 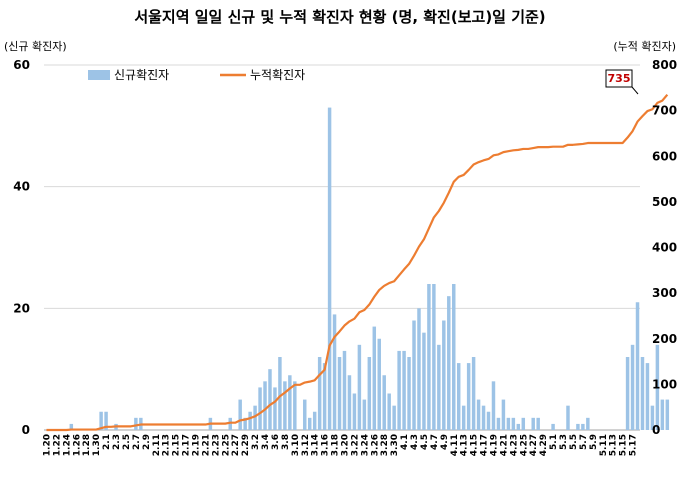 What do you see at coordinates (624, 445) in the screenshot?
I see `x-tick-label: 5.15` at bounding box center [624, 445].